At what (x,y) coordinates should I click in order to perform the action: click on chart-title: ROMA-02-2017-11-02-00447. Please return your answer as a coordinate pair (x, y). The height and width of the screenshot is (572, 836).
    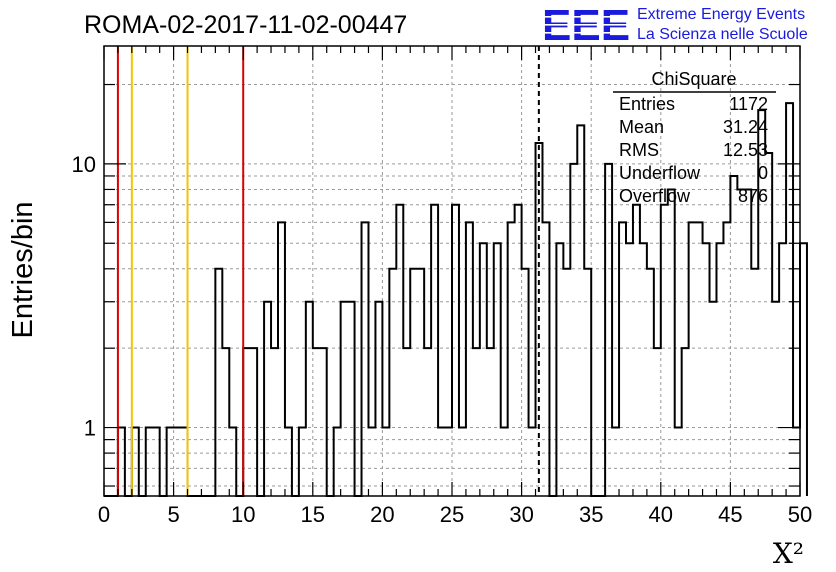
    Looking at the image, I should click on (245, 25).